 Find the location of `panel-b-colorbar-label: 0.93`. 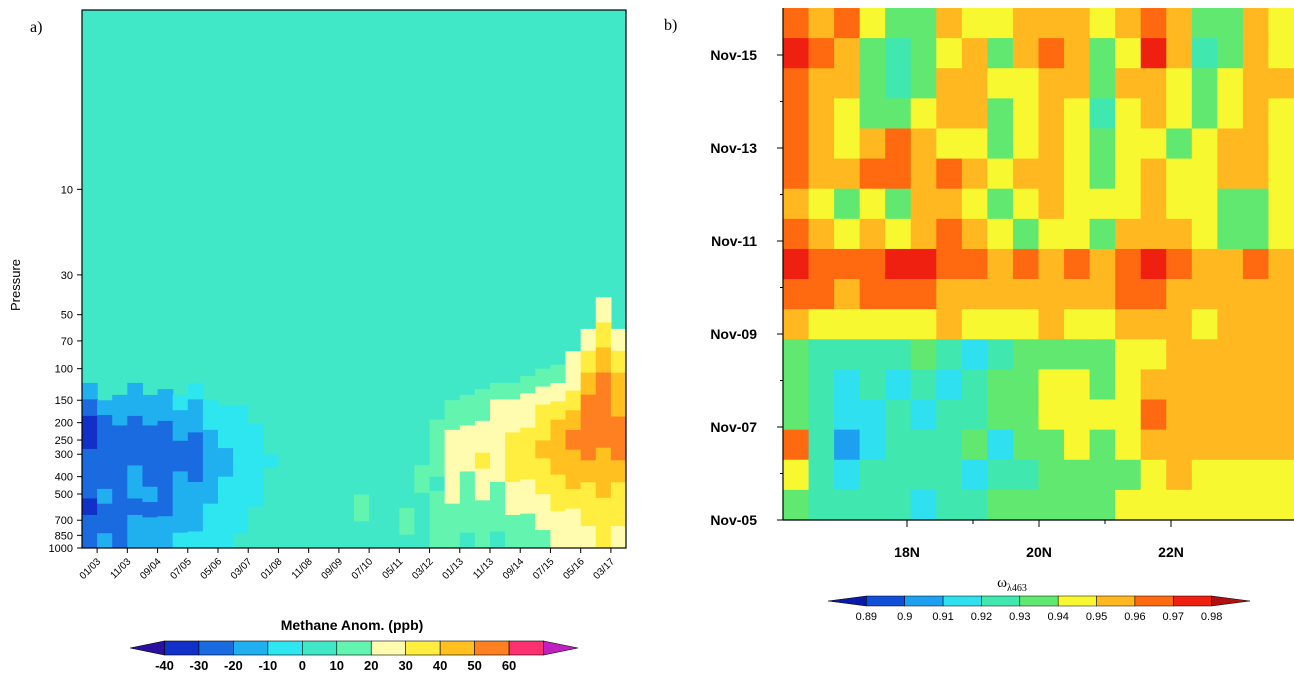

panel-b-colorbar-label: 0.93 is located at coordinates (1019, 617).